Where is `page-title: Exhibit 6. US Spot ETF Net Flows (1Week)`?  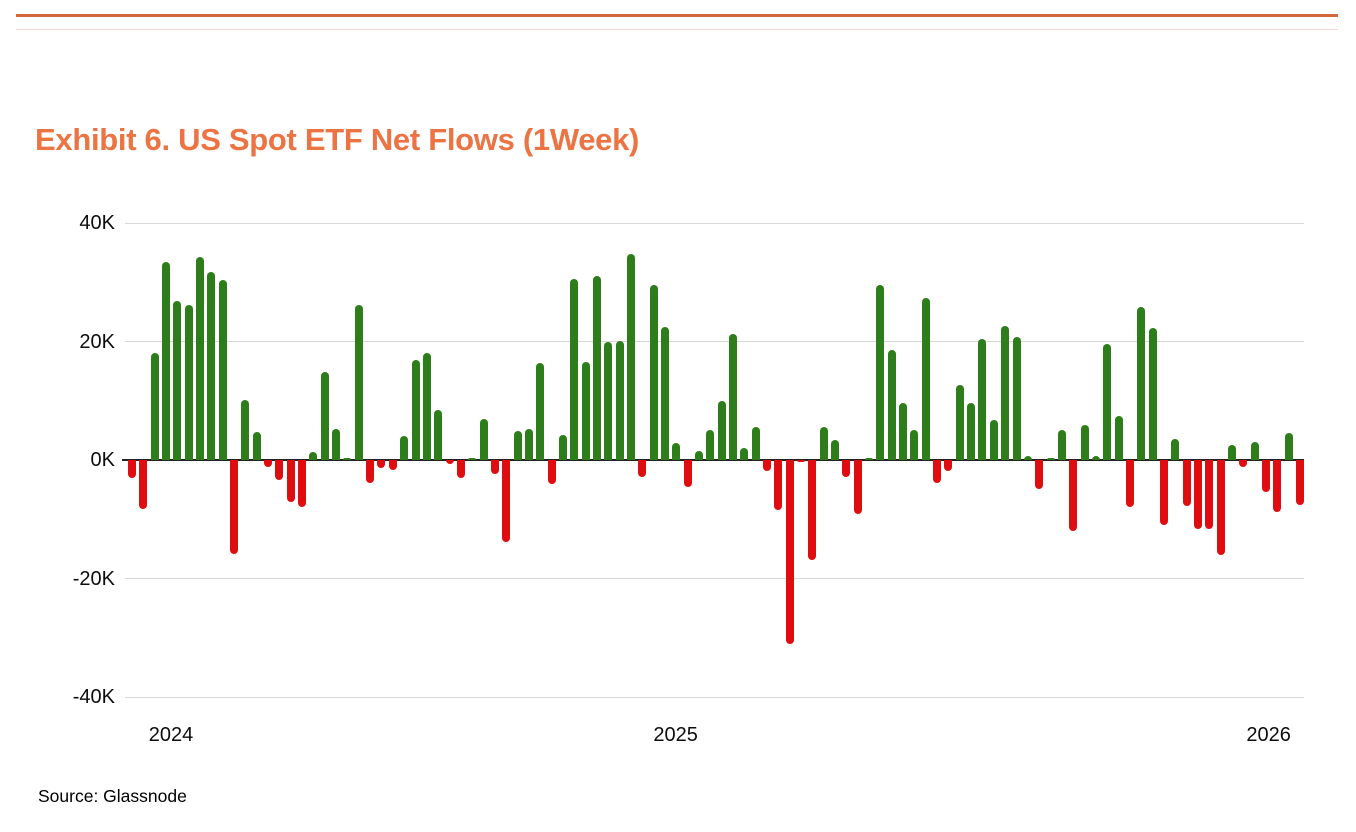 page-title: Exhibit 6. US Spot ETF Net Flows (1Week) is located at coordinates (337, 139).